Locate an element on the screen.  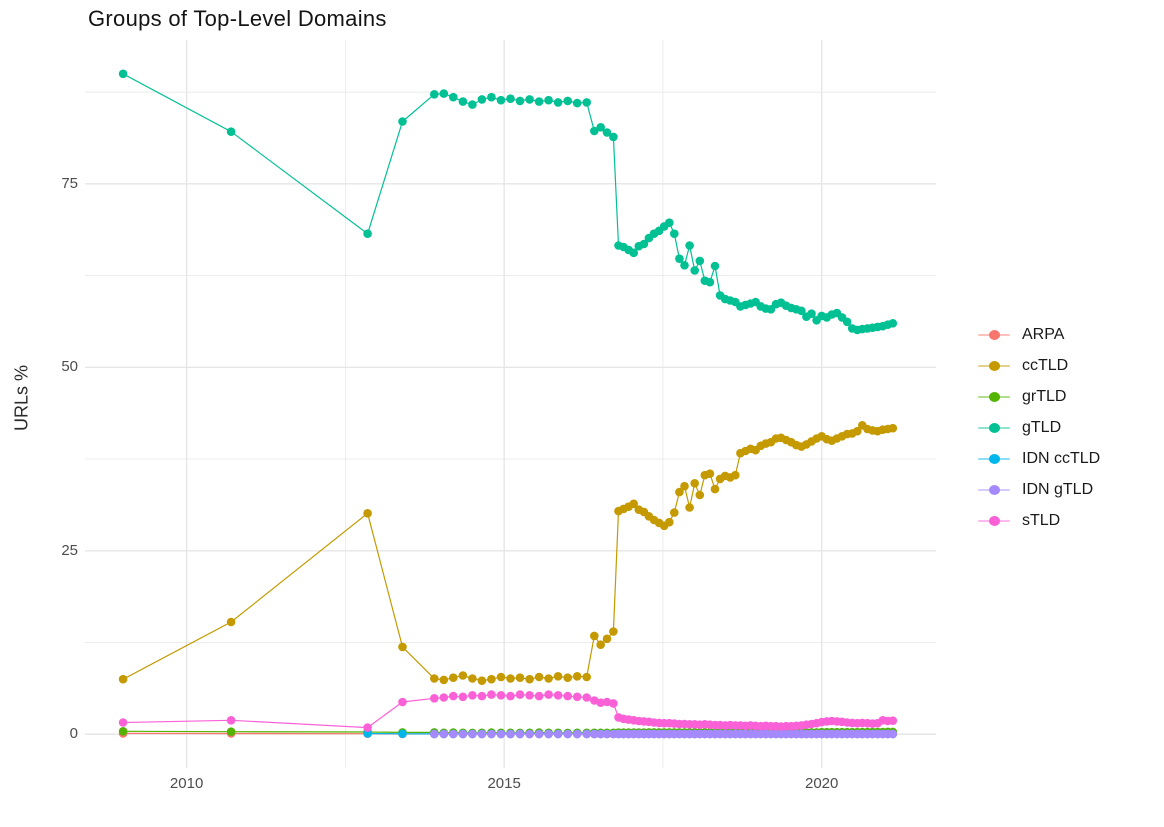
legend-label: grTLD is located at coordinates (1044, 396).